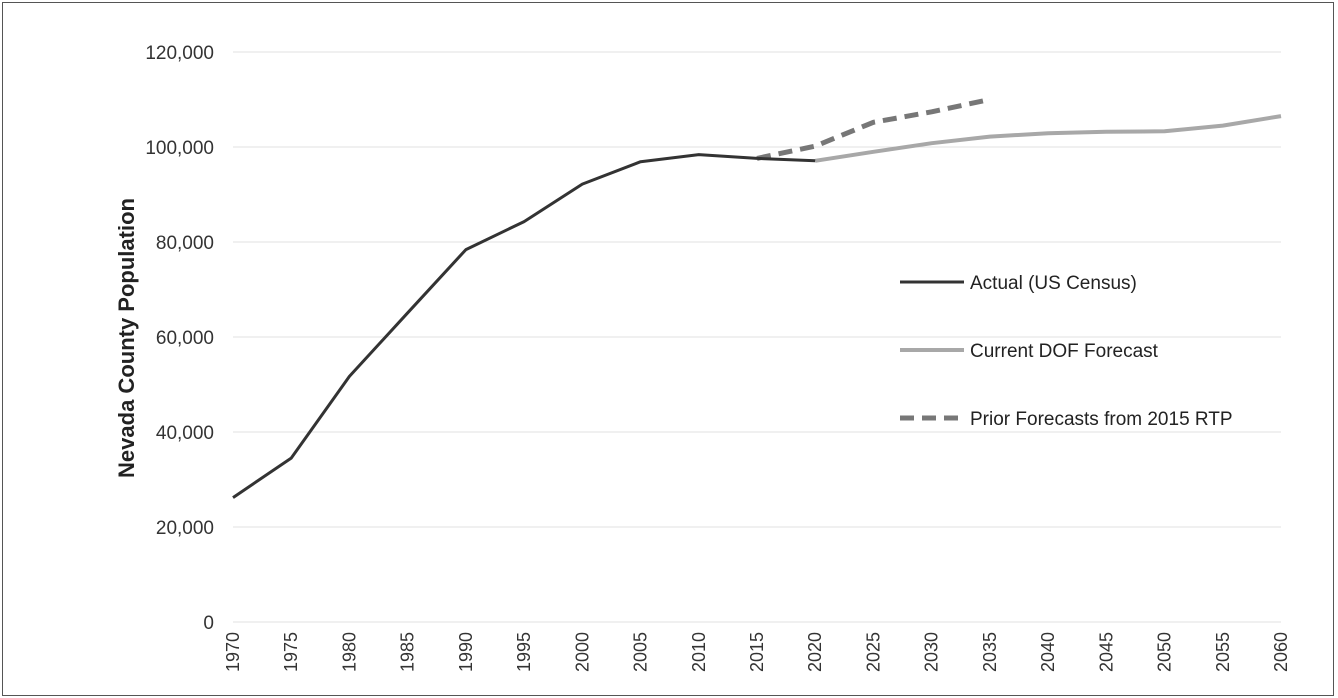 The height and width of the screenshot is (698, 1338). Describe the element at coordinates (699, 652) in the screenshot. I see `x-tick-label: 2010` at that location.